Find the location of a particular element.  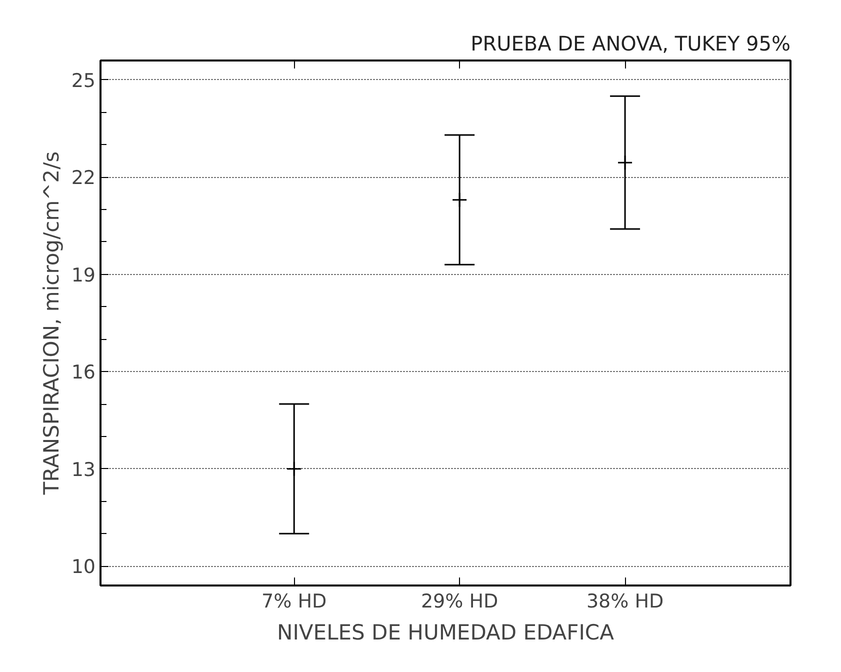

x-axis-title: NIVELES DE HUMEDAD EDAFICA is located at coordinates (446, 632).